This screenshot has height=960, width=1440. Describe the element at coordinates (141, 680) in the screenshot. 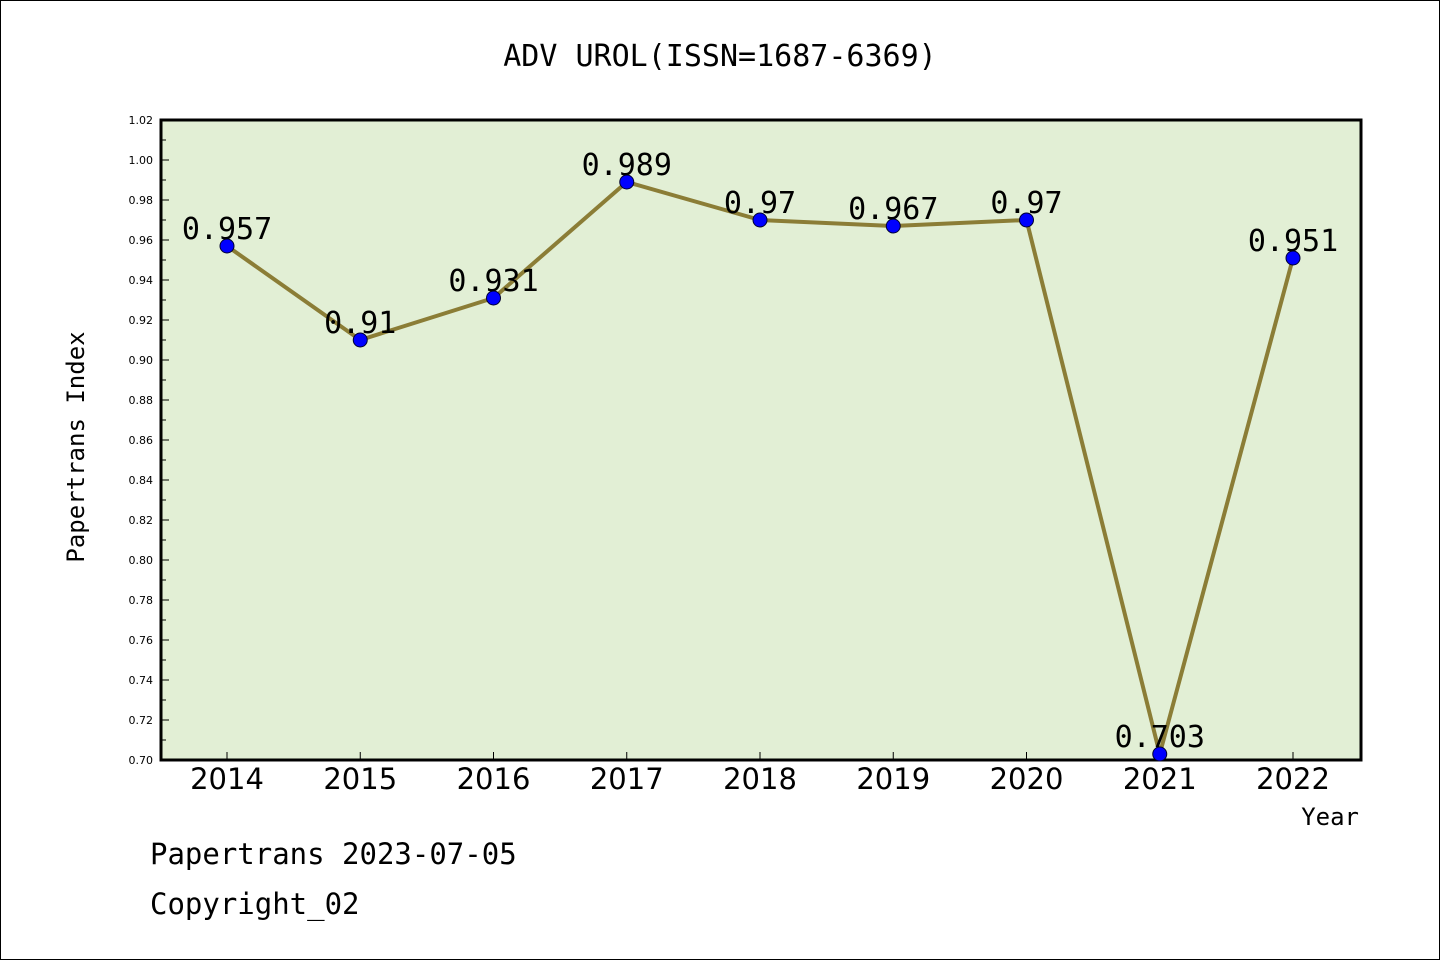

I see `y-tick-label: 0.74` at that location.